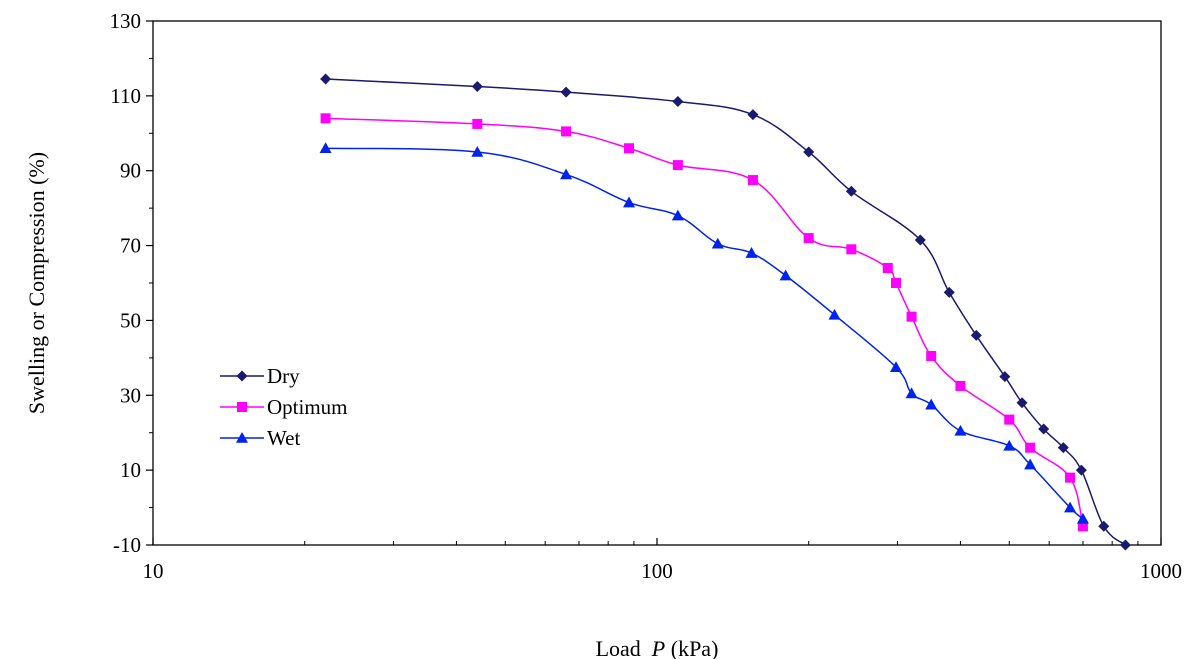  Describe the element at coordinates (283, 438) in the screenshot. I see `legend-label: Wet` at that location.